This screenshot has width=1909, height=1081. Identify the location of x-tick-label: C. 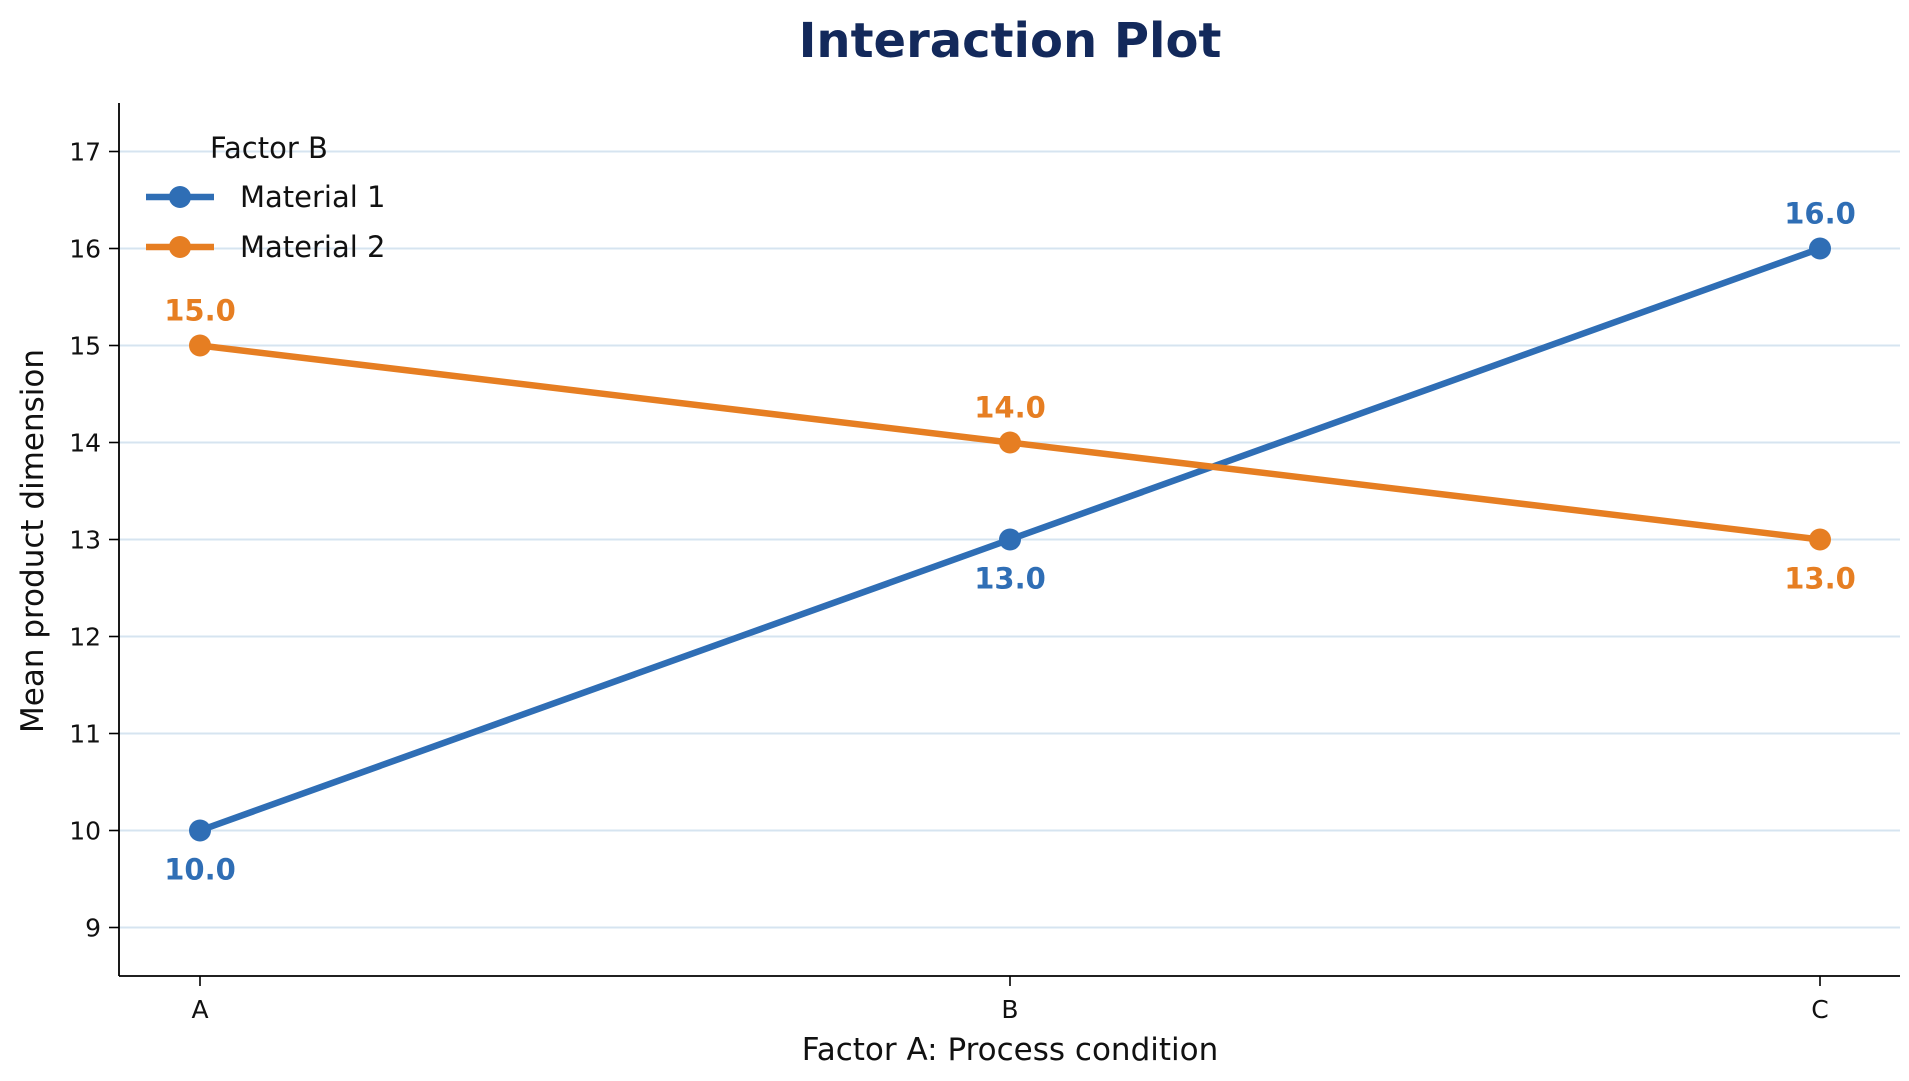
(1819, 1009).